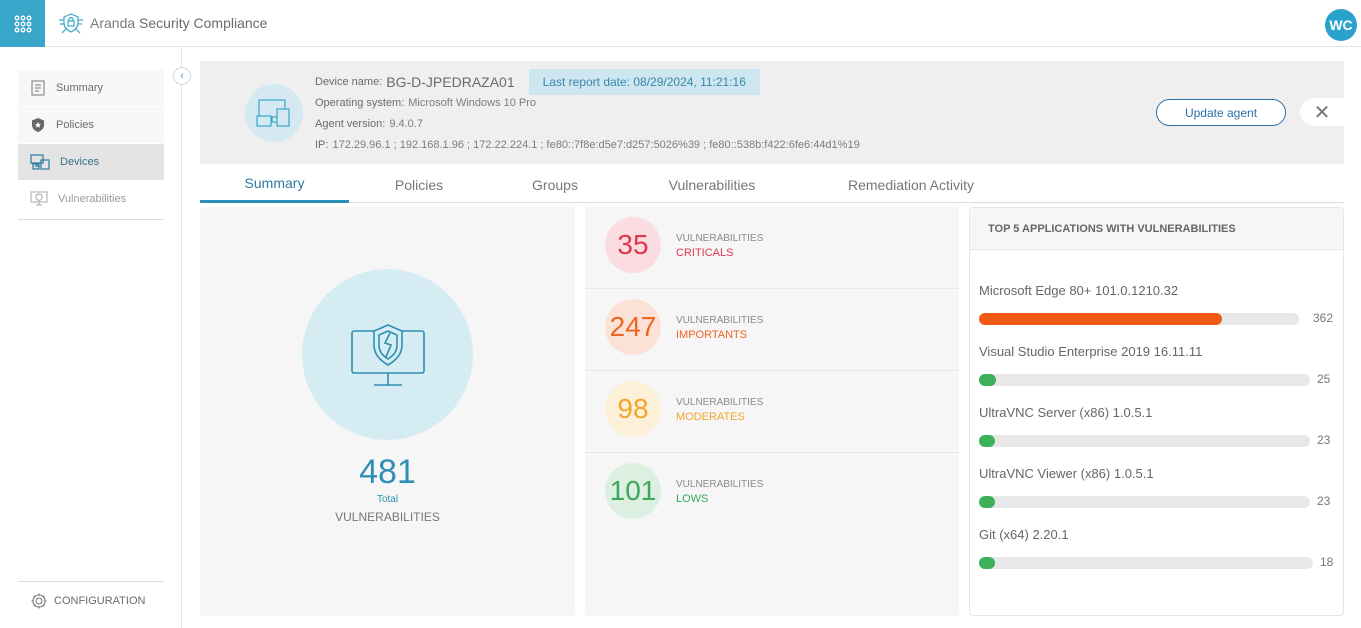 This screenshot has width=1361, height=628. I want to click on app-count: 362, so click(1323, 318).